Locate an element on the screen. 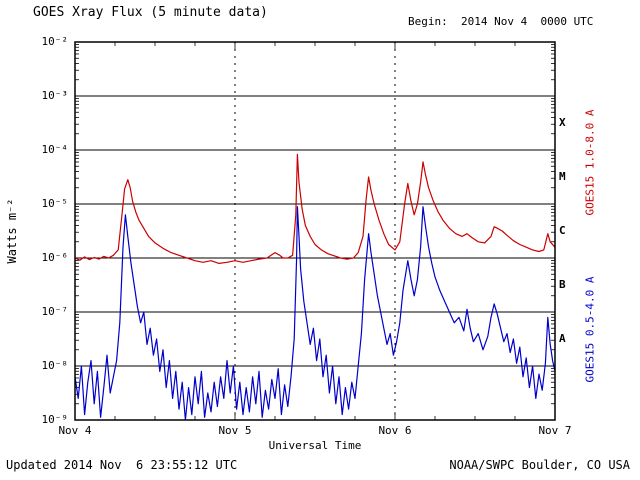  flare-class-a-label: A is located at coordinates (562, 338).